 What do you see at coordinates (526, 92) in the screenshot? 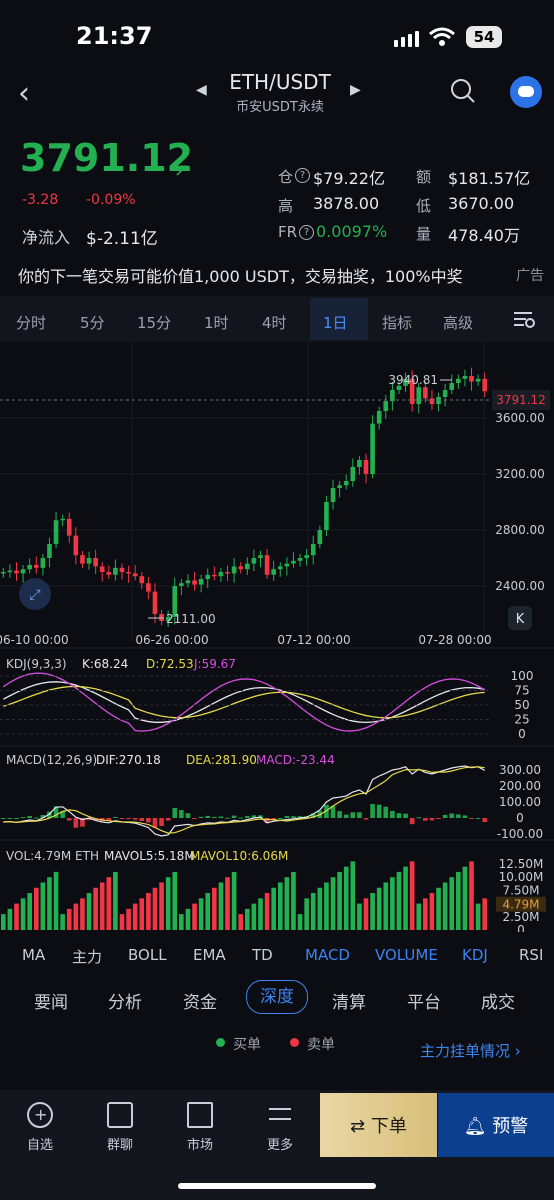
I see `assistant-bot-icon` at bounding box center [526, 92].